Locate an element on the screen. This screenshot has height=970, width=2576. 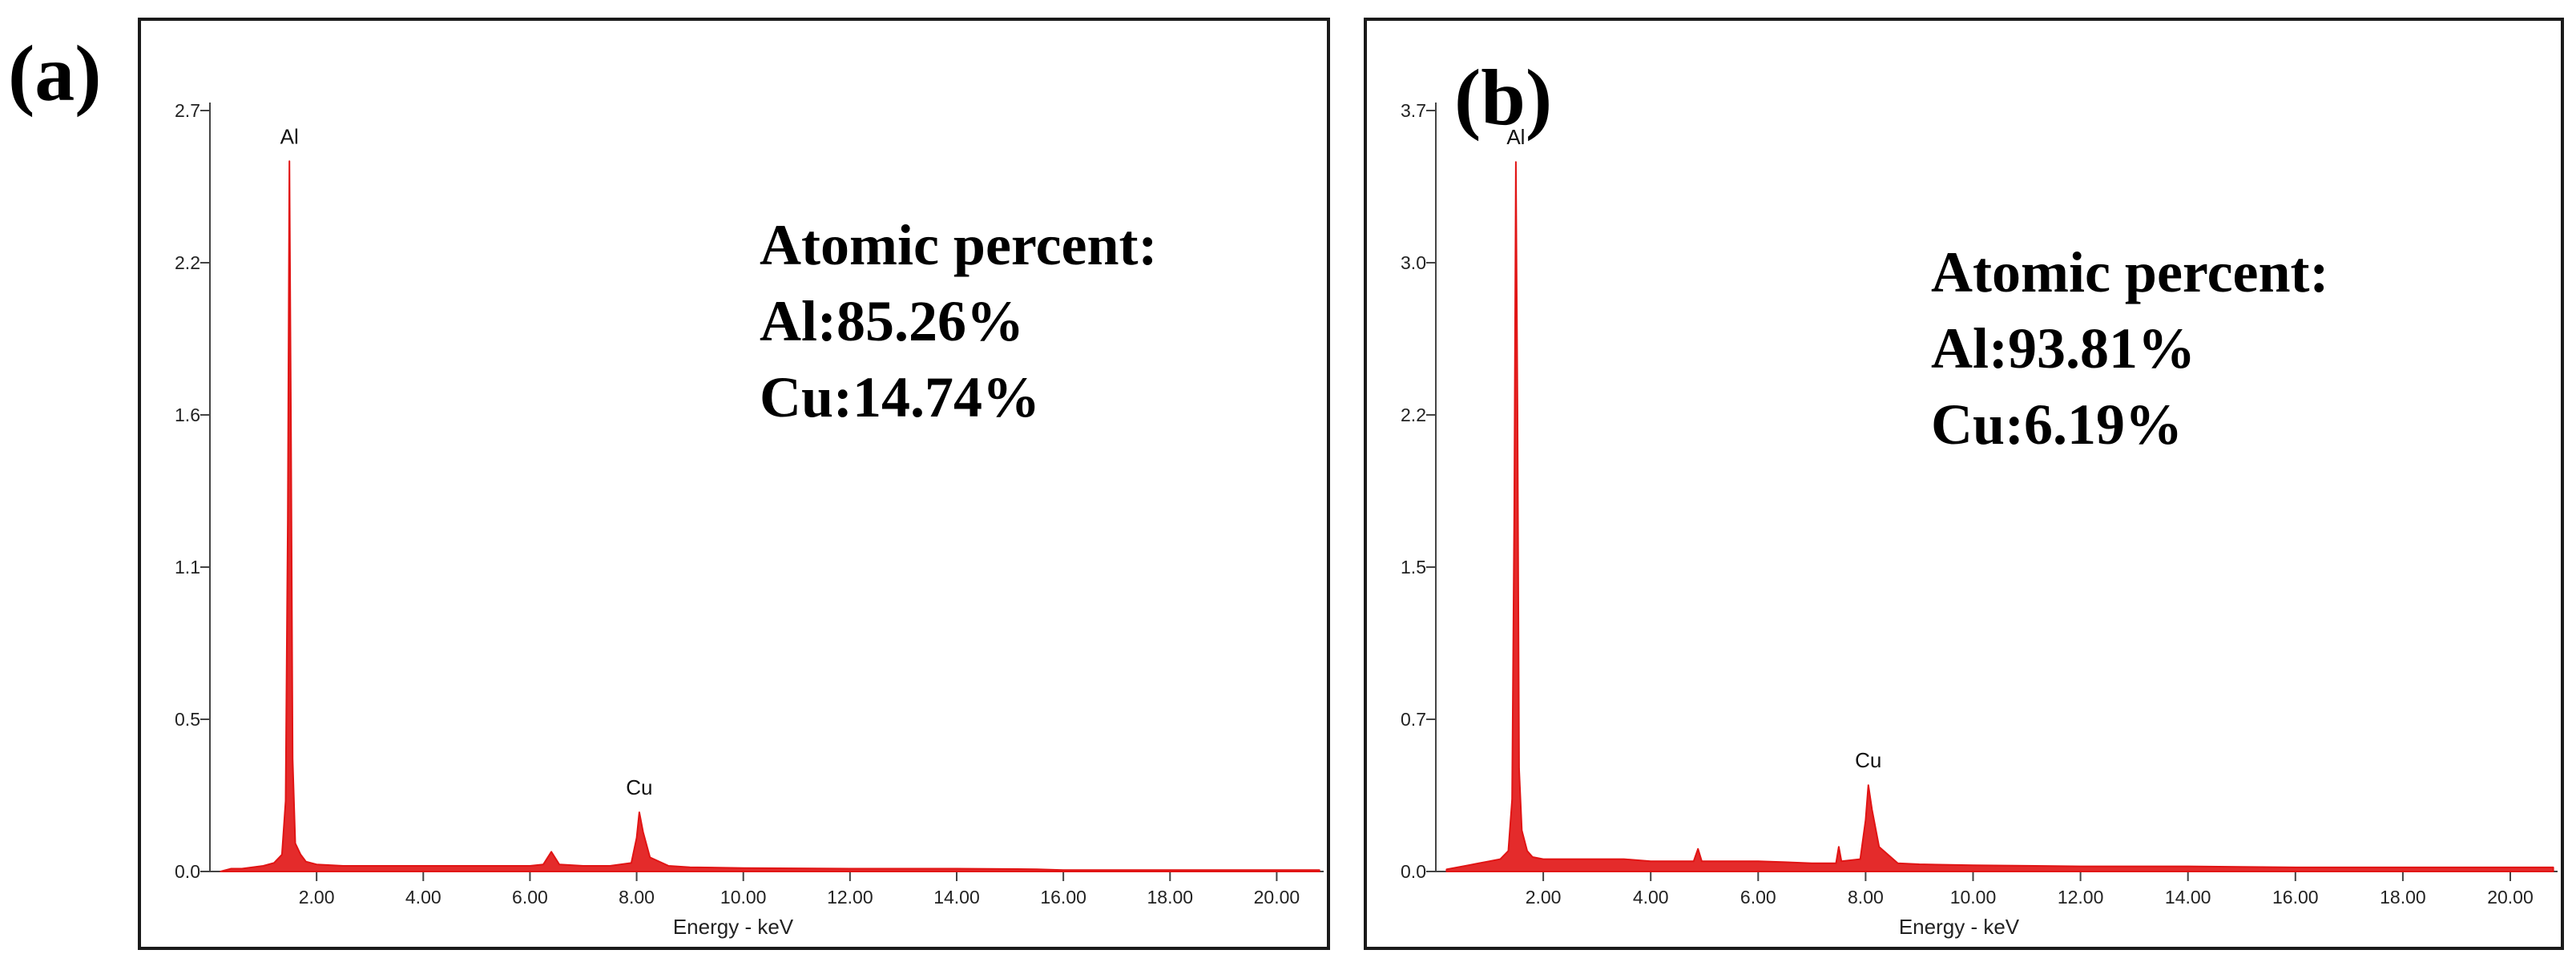
y-tick-label: 3.0 is located at coordinates (1413, 262).